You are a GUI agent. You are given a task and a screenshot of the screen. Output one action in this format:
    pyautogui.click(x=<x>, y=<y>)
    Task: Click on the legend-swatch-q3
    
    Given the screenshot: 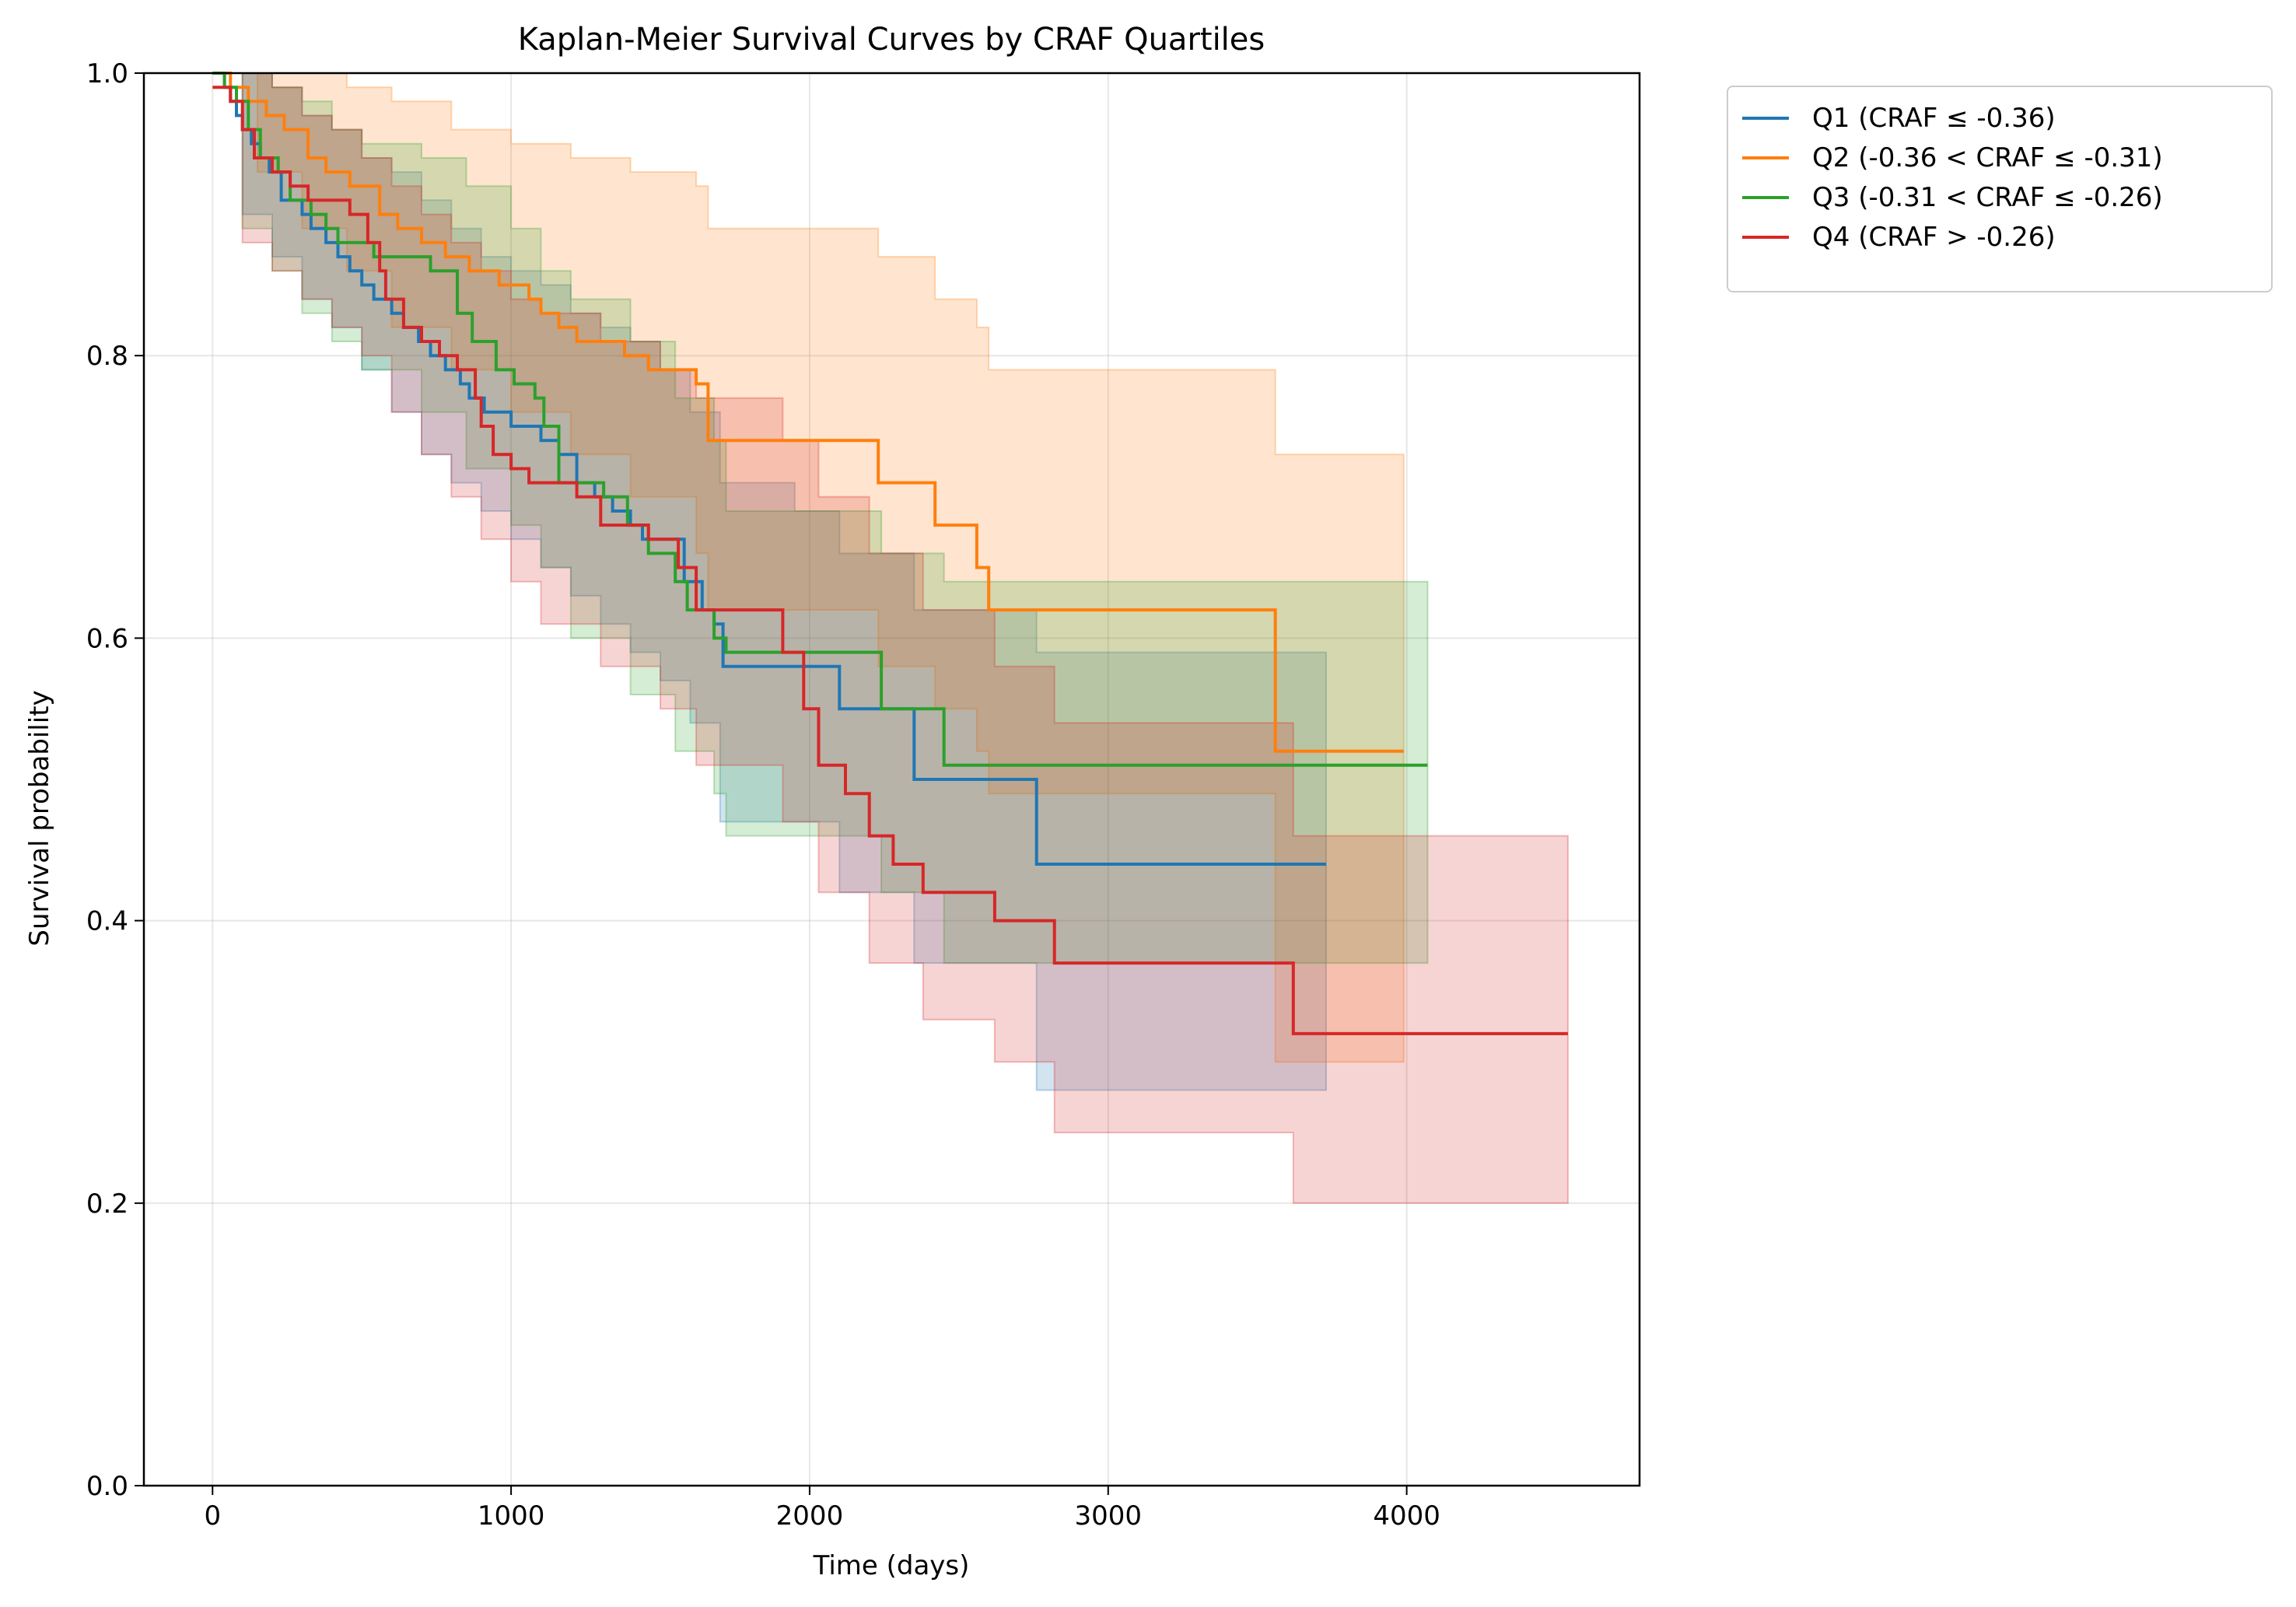 What is the action you would take?
    pyautogui.click(x=1766, y=197)
    